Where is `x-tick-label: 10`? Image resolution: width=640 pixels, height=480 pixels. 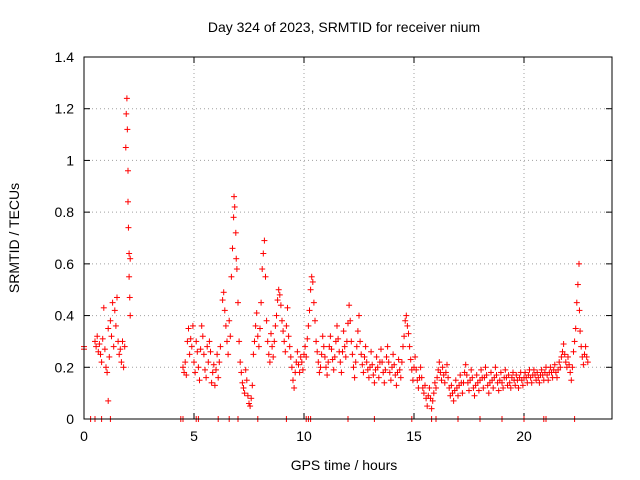 x-tick-label: 10 is located at coordinates (304, 436).